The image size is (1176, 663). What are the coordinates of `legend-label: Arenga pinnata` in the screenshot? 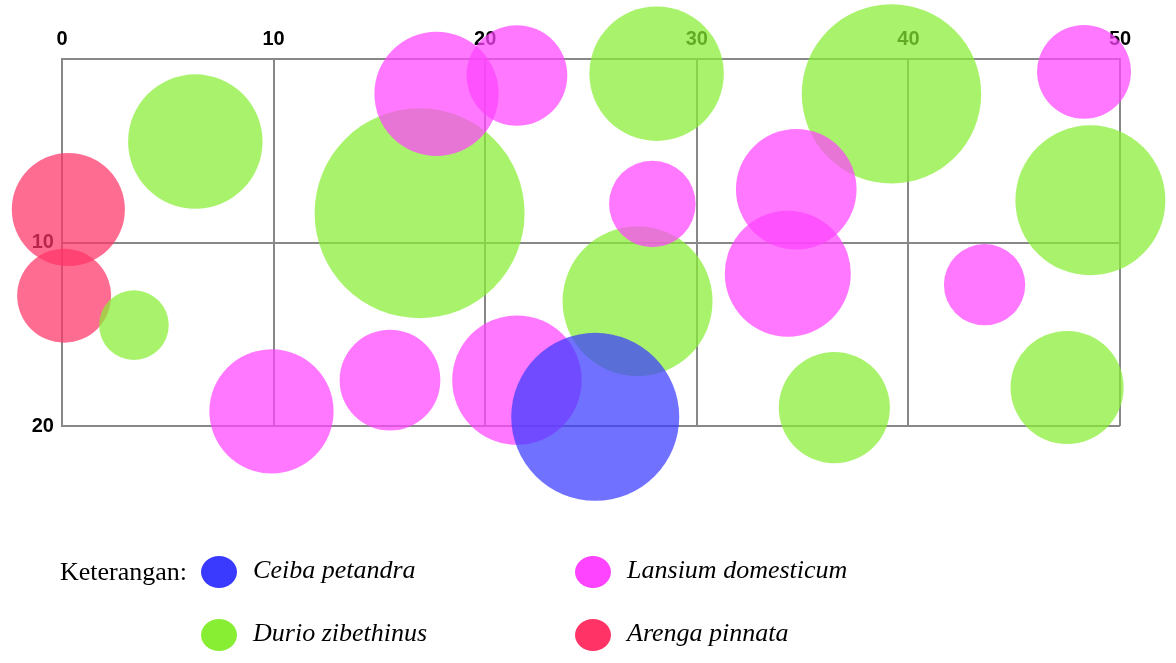 It's located at (708, 633).